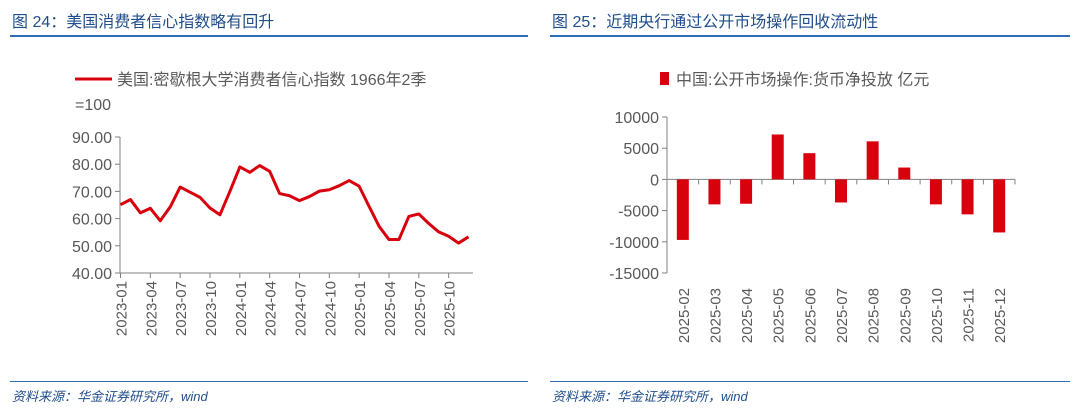 This screenshot has height=420, width=1080. I want to click on y-tick-label: 70.00, so click(92, 192).